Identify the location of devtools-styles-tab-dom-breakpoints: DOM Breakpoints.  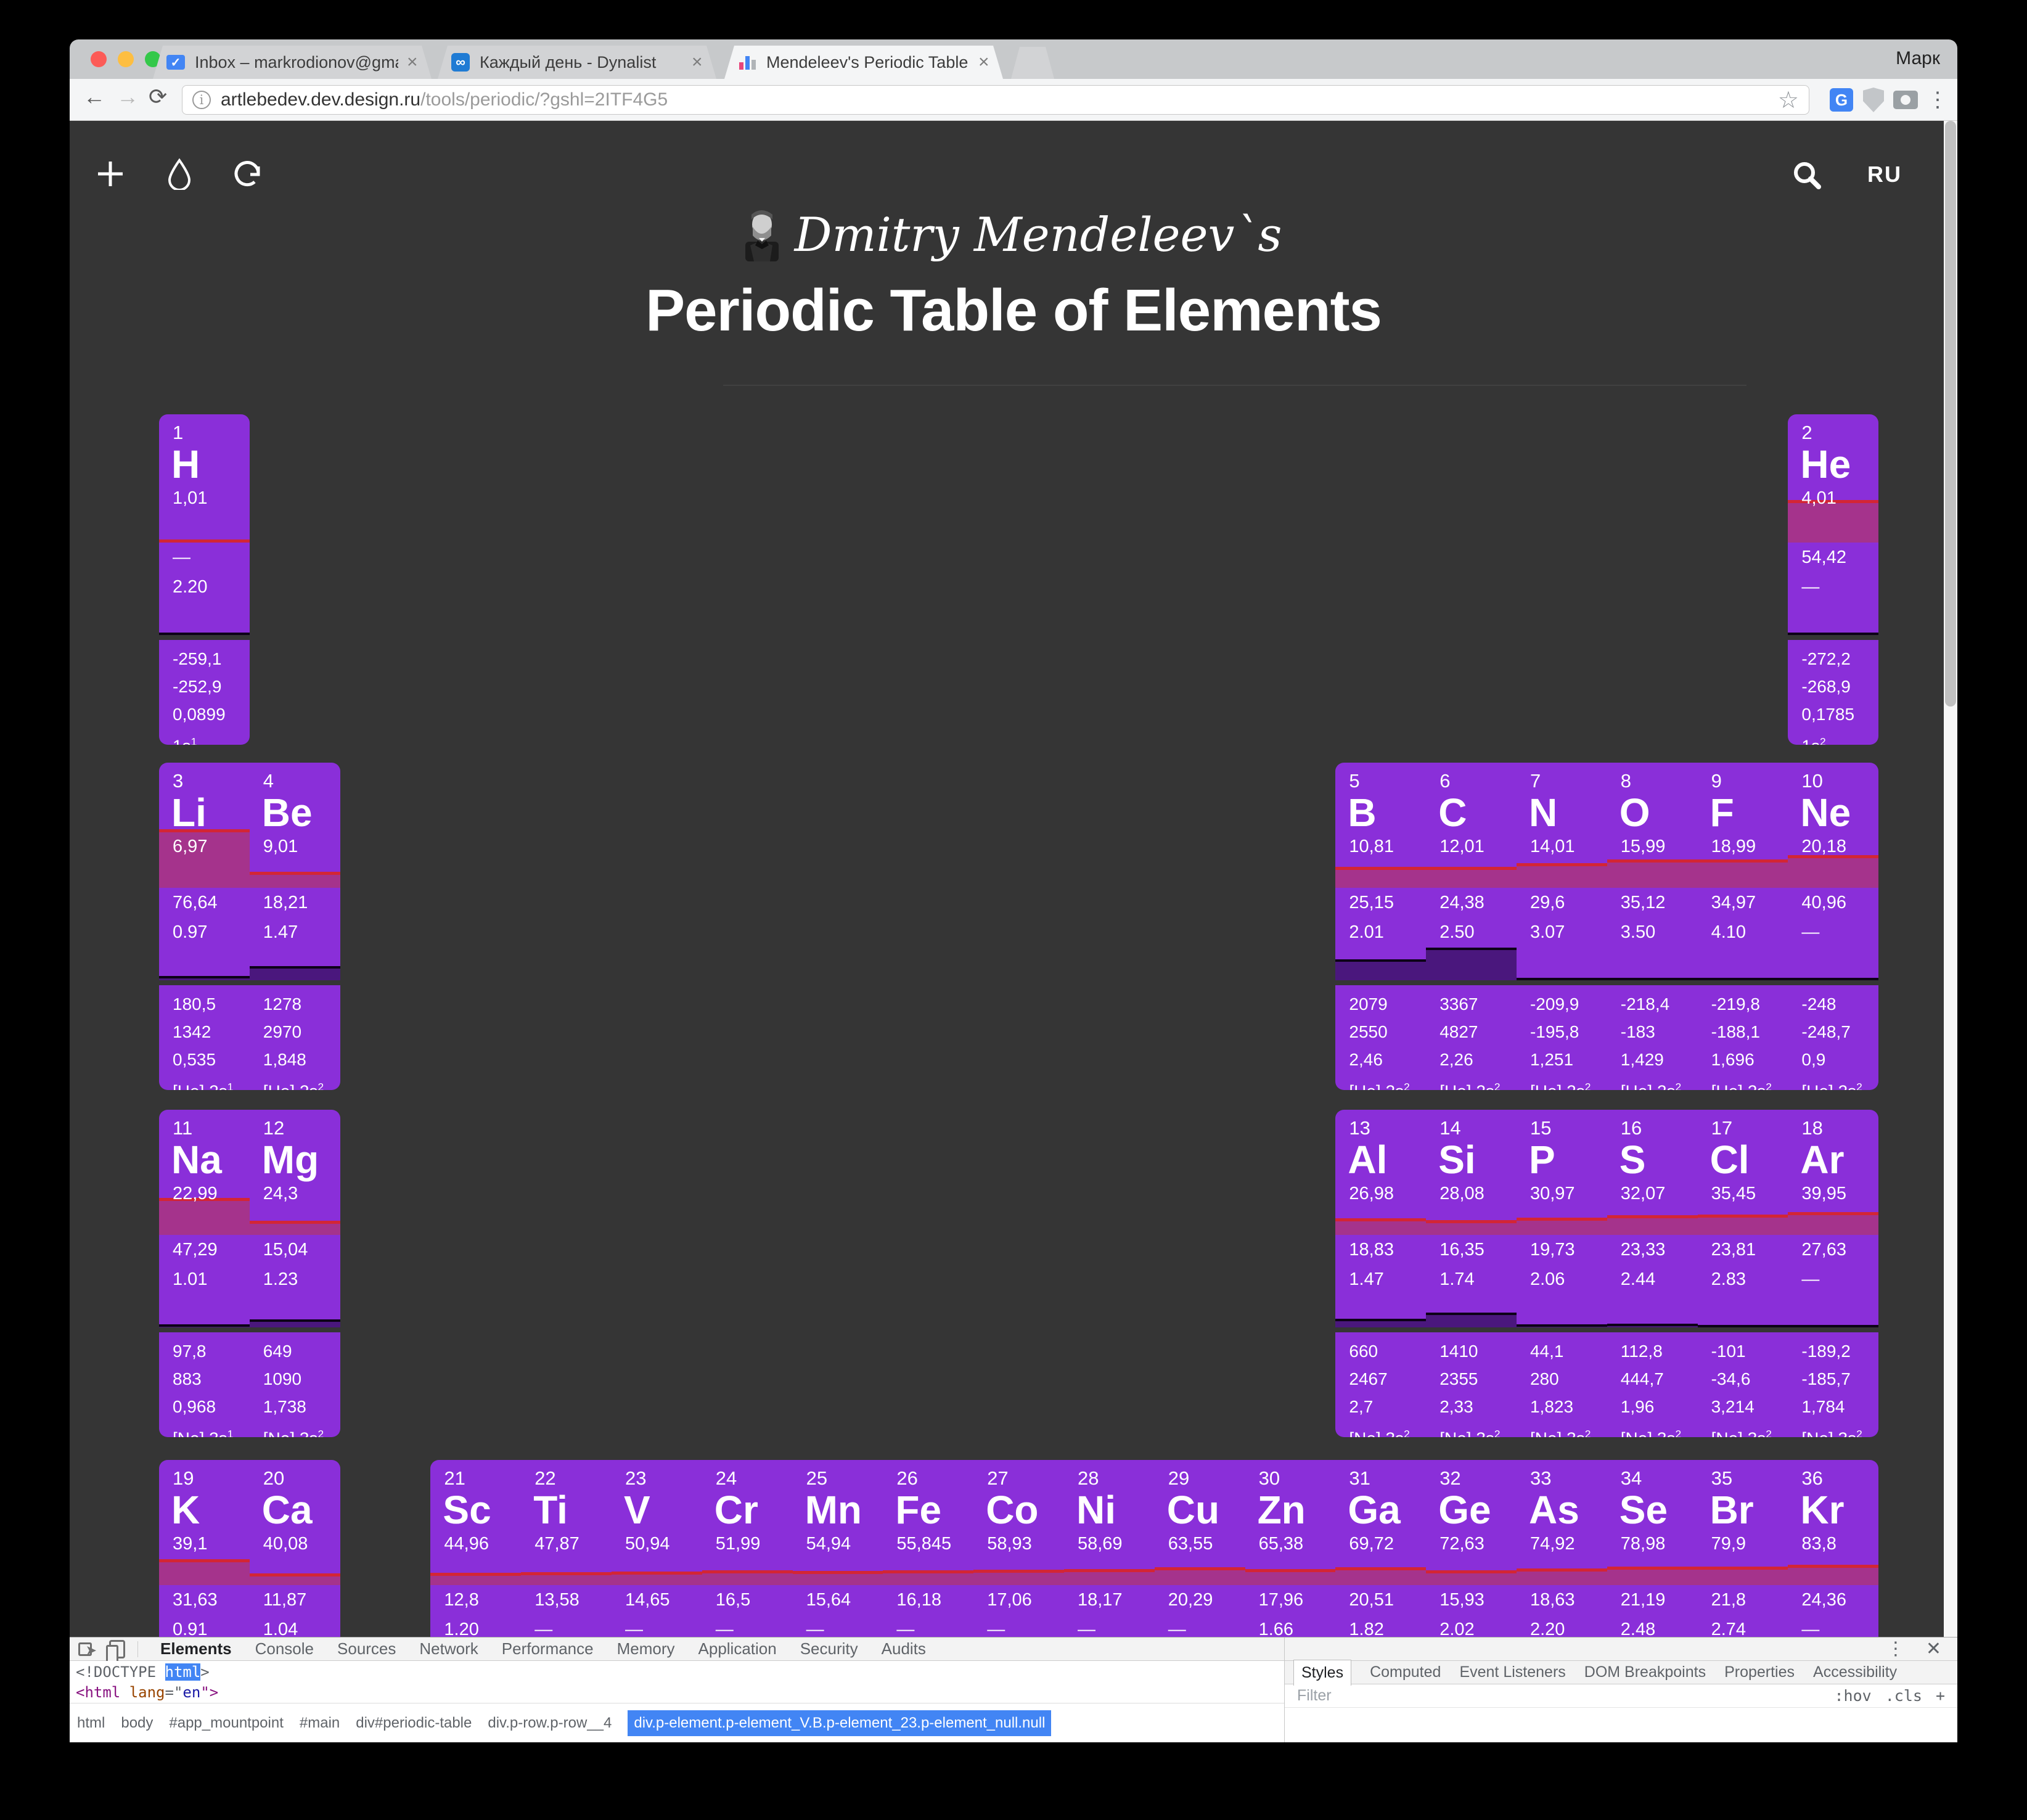
(1645, 1672).